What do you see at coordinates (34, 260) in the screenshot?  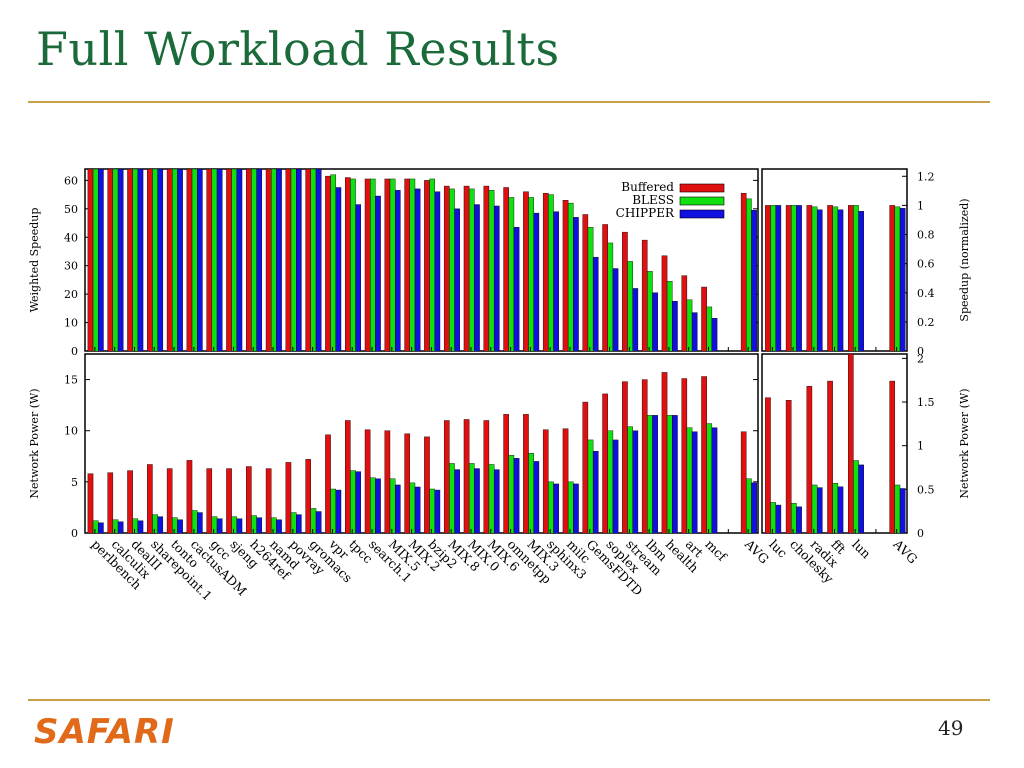 I see `y-axis-label: Weighted Speedup` at bounding box center [34, 260].